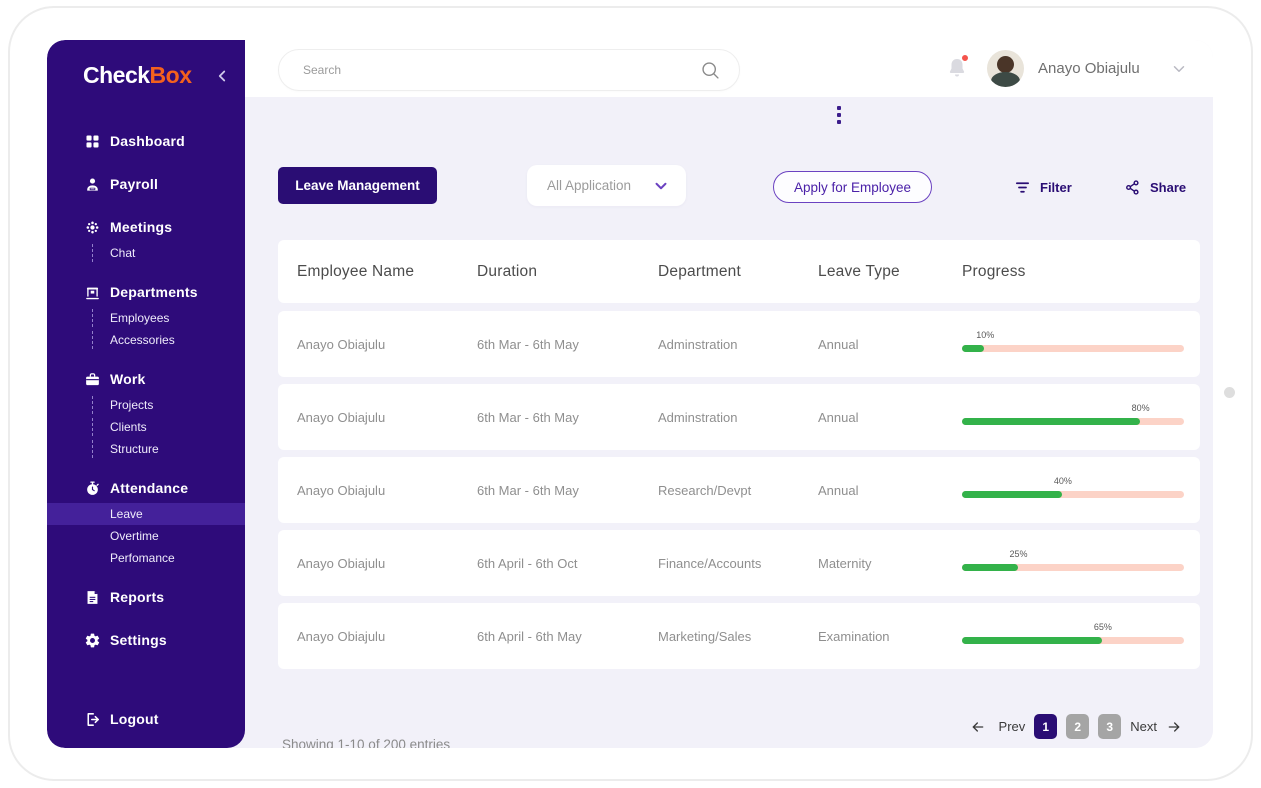  What do you see at coordinates (92, 488) in the screenshot?
I see `stopwatch-icon` at bounding box center [92, 488].